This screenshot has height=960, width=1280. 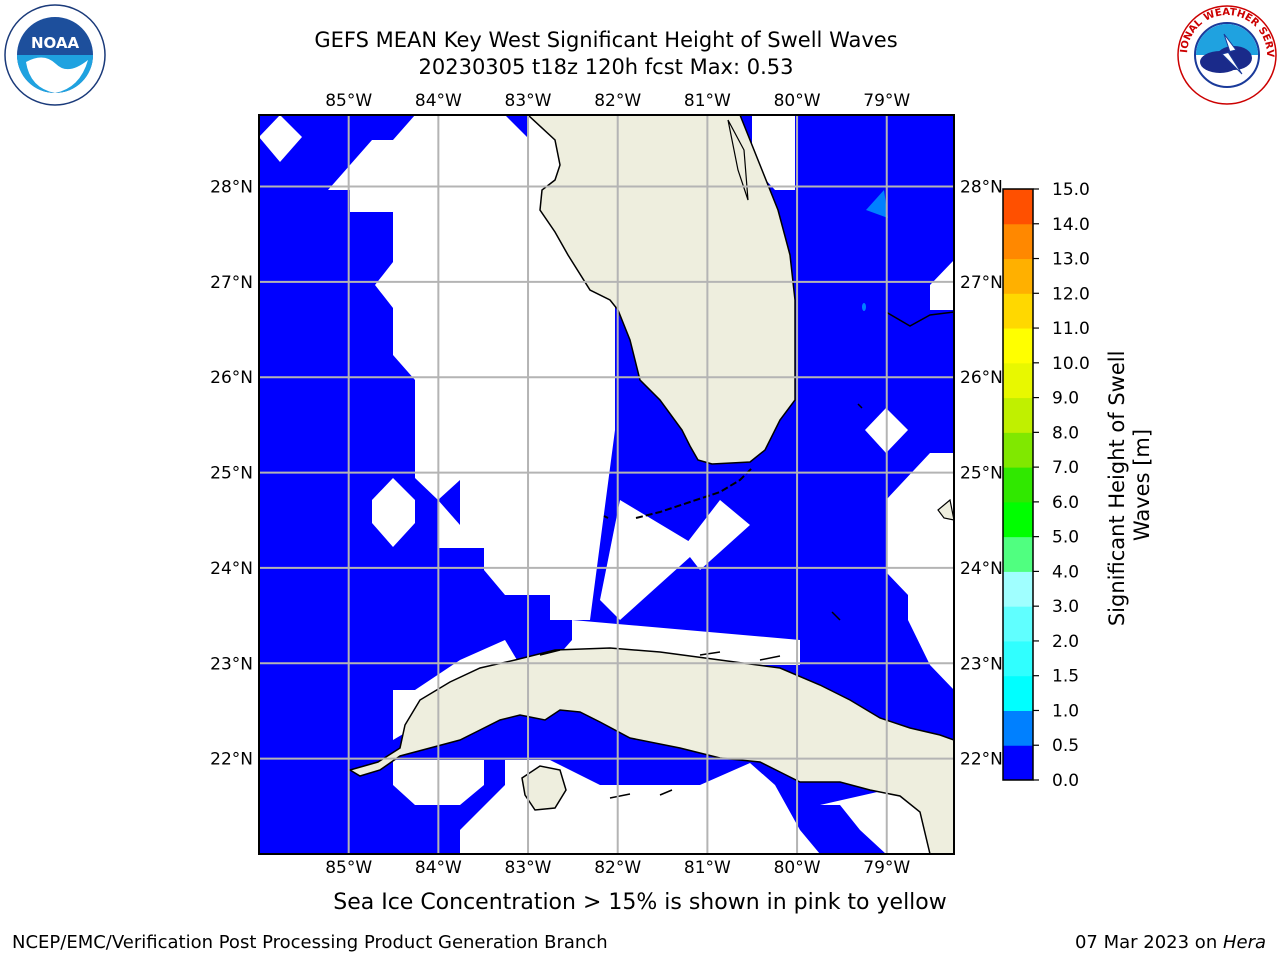 What do you see at coordinates (1065, 399) in the screenshot?
I see `colorbar-tick-label: 9.0` at bounding box center [1065, 399].